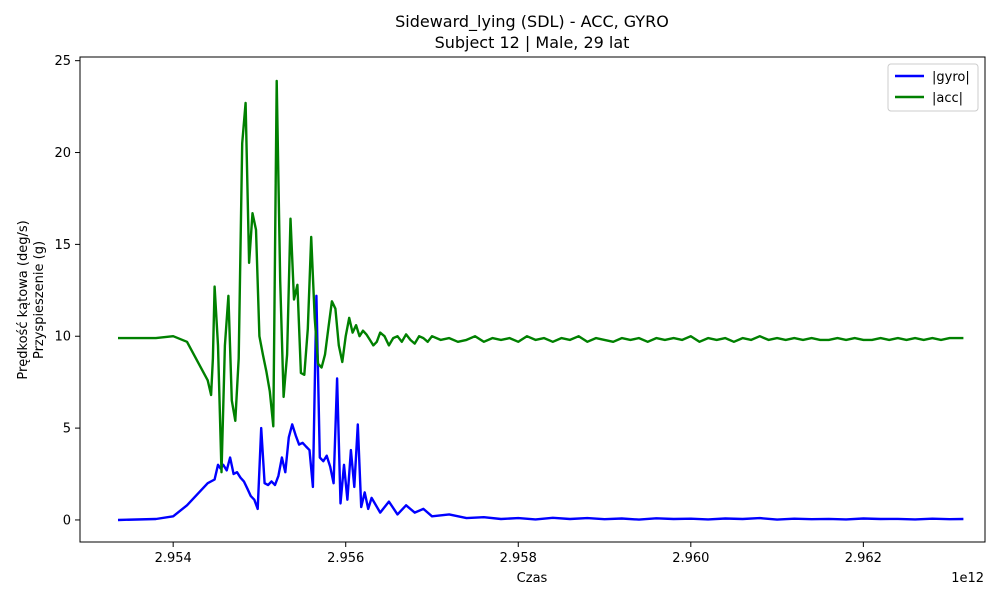 This screenshot has width=1000, height=600. I want to click on y-tick-label: 25, so click(62, 61).